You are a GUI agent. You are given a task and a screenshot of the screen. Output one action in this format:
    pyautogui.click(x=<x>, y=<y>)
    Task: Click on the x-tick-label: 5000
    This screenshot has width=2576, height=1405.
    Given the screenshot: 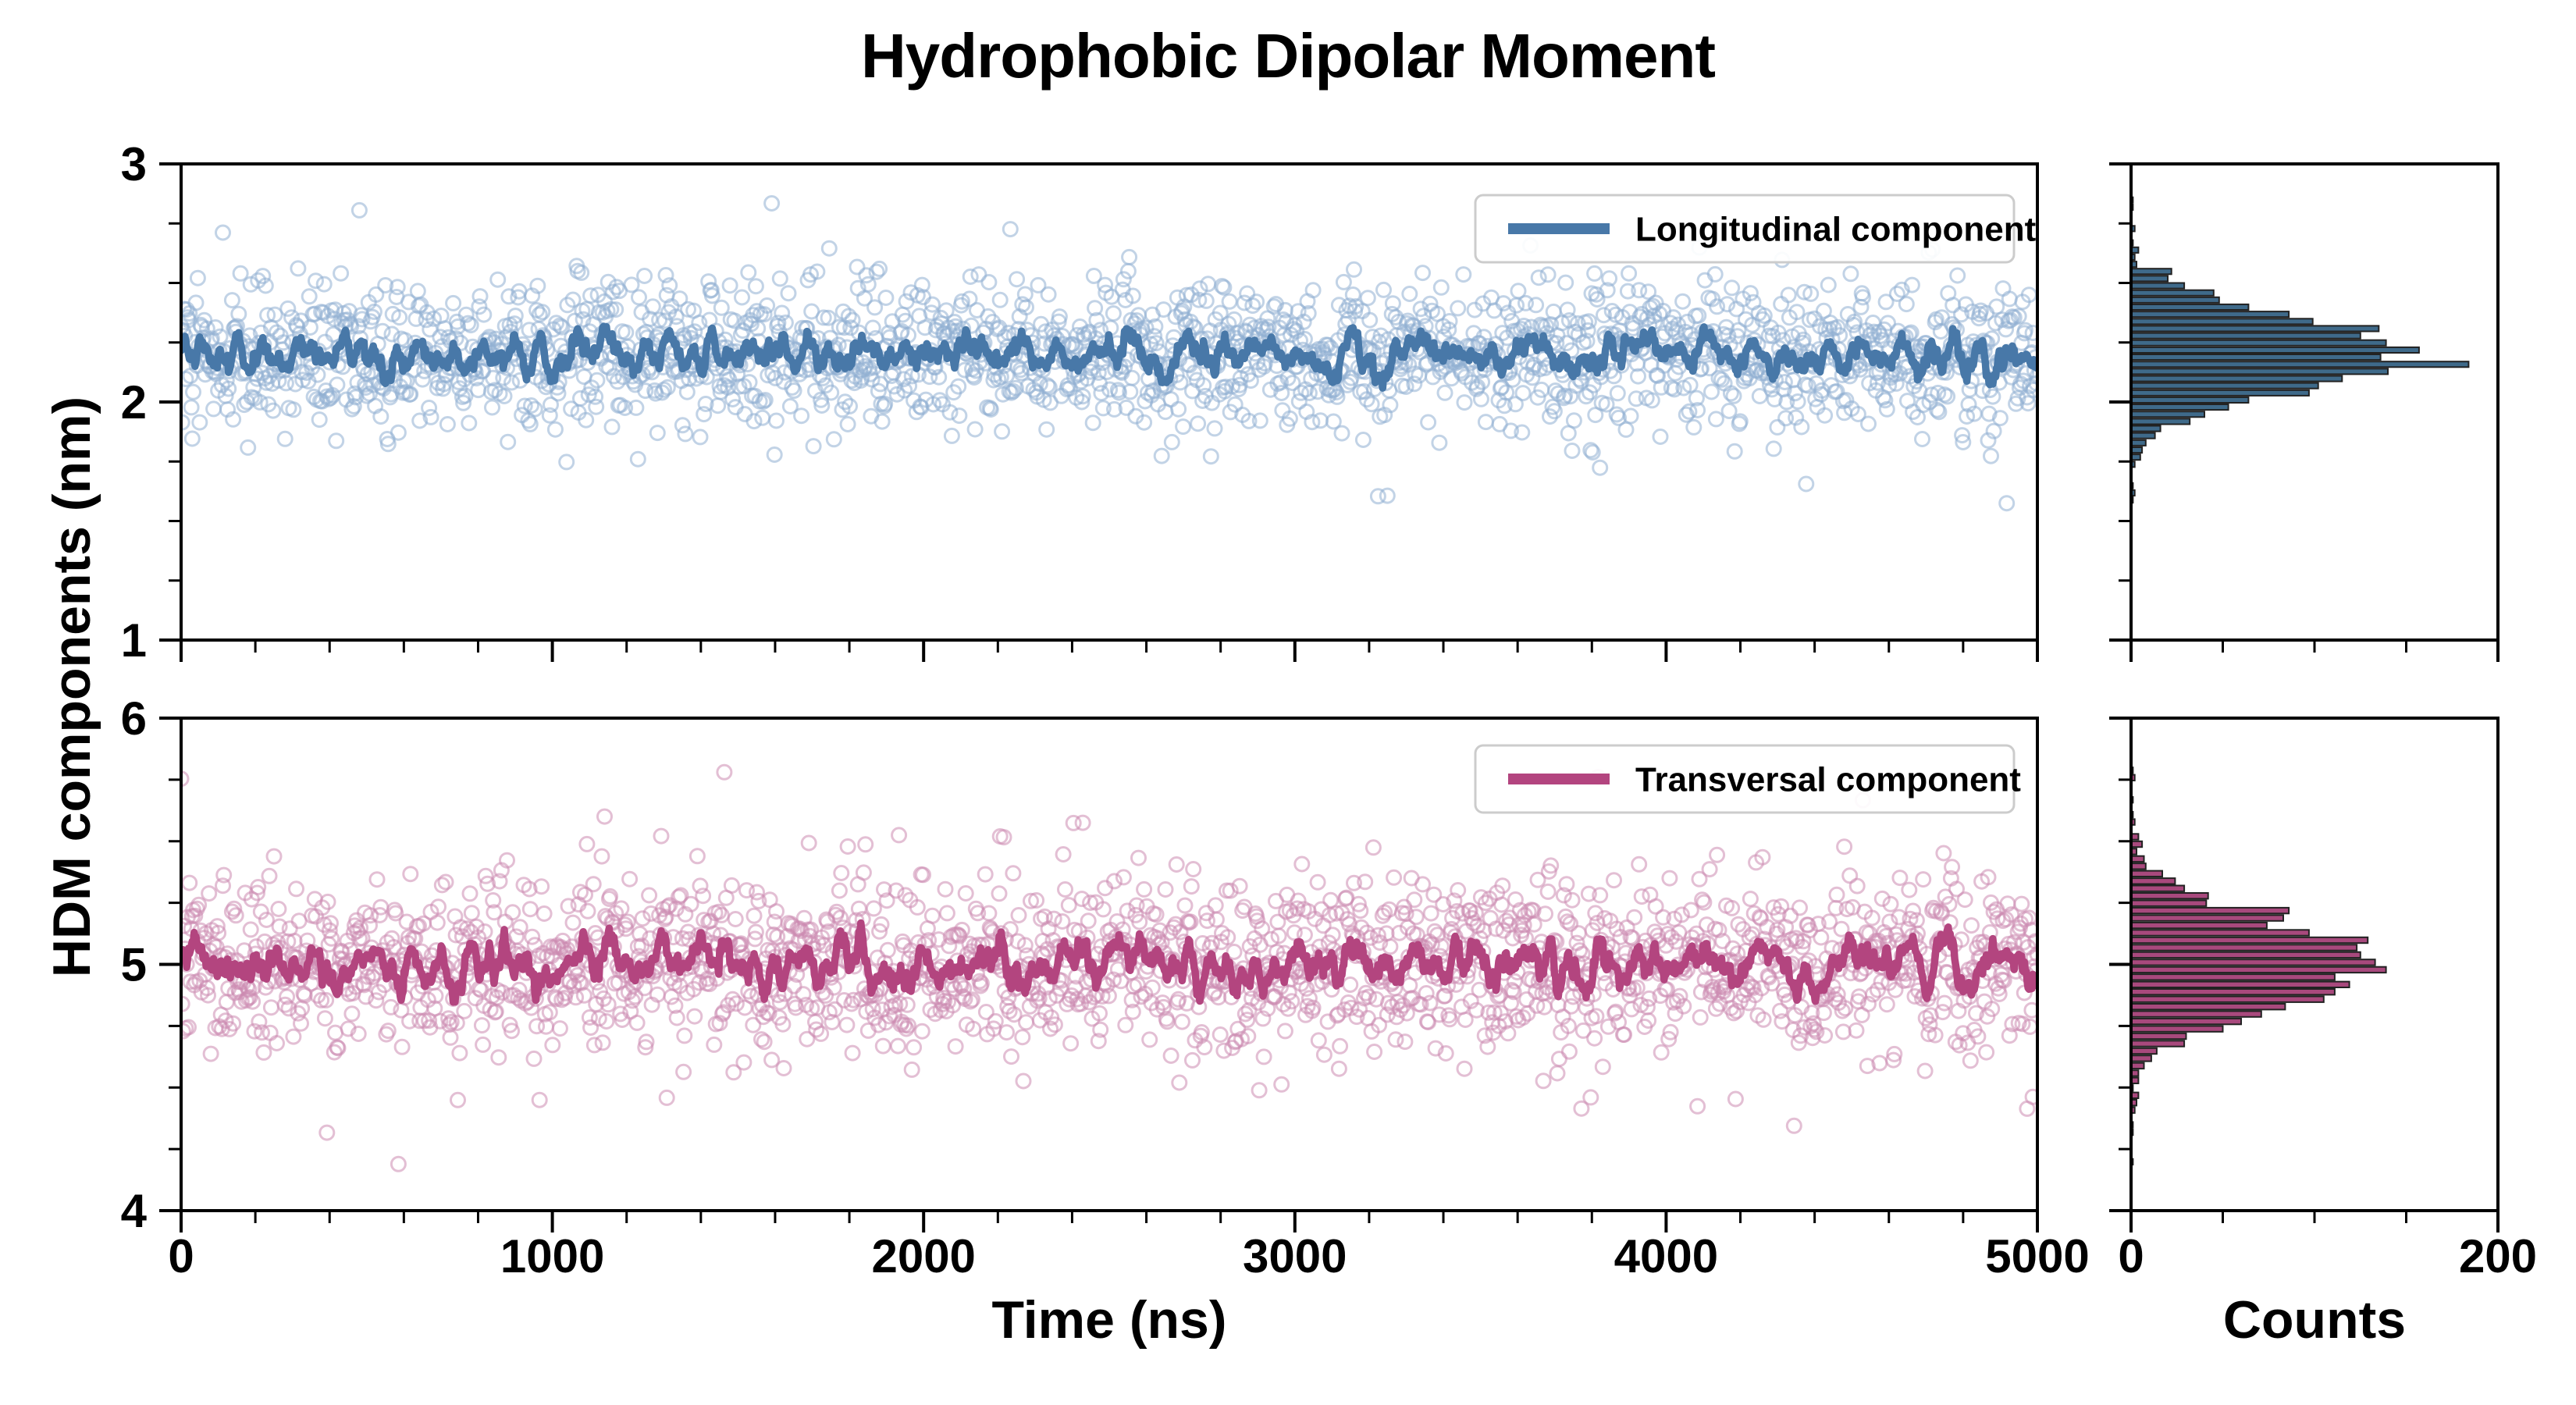 What is the action you would take?
    pyautogui.click(x=2037, y=1256)
    